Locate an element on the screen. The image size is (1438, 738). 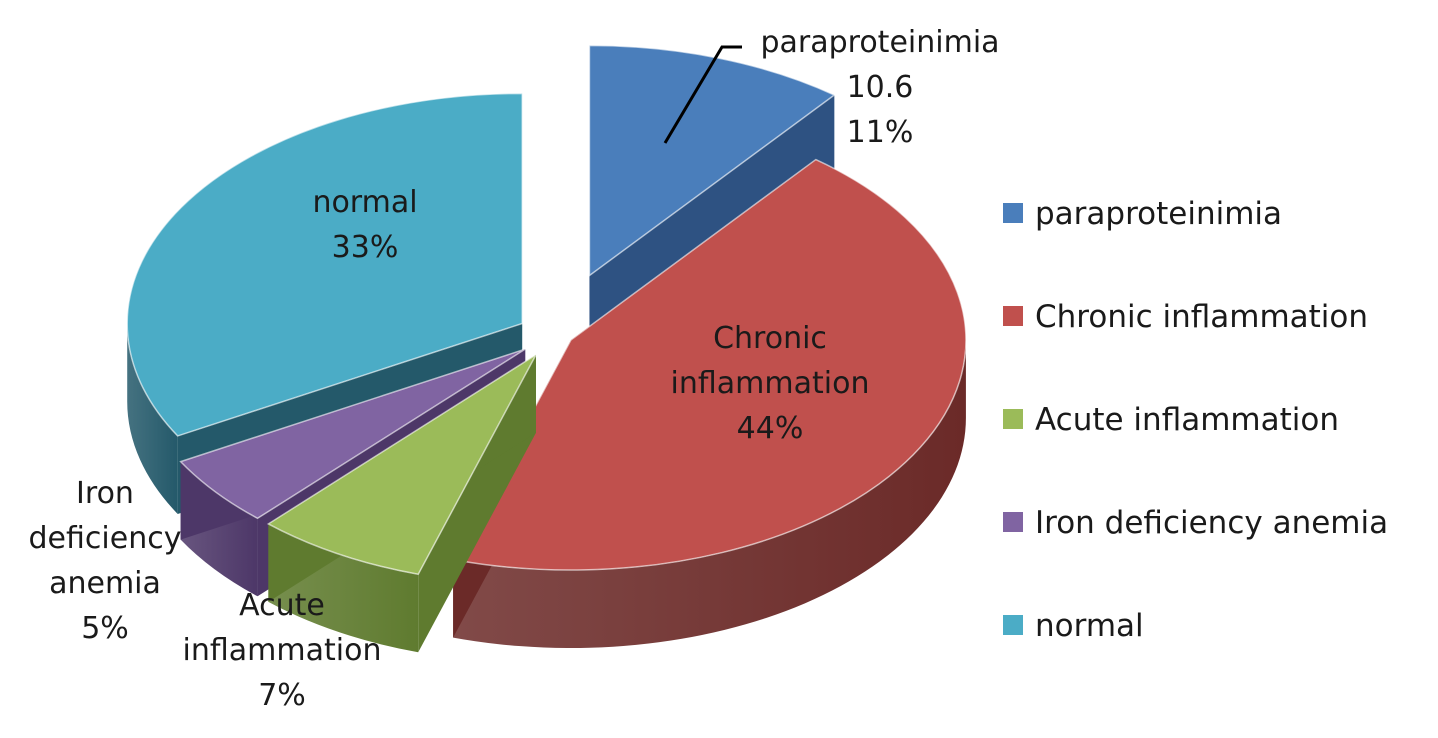
slice-label-line: 7% is located at coordinates (282, 695).